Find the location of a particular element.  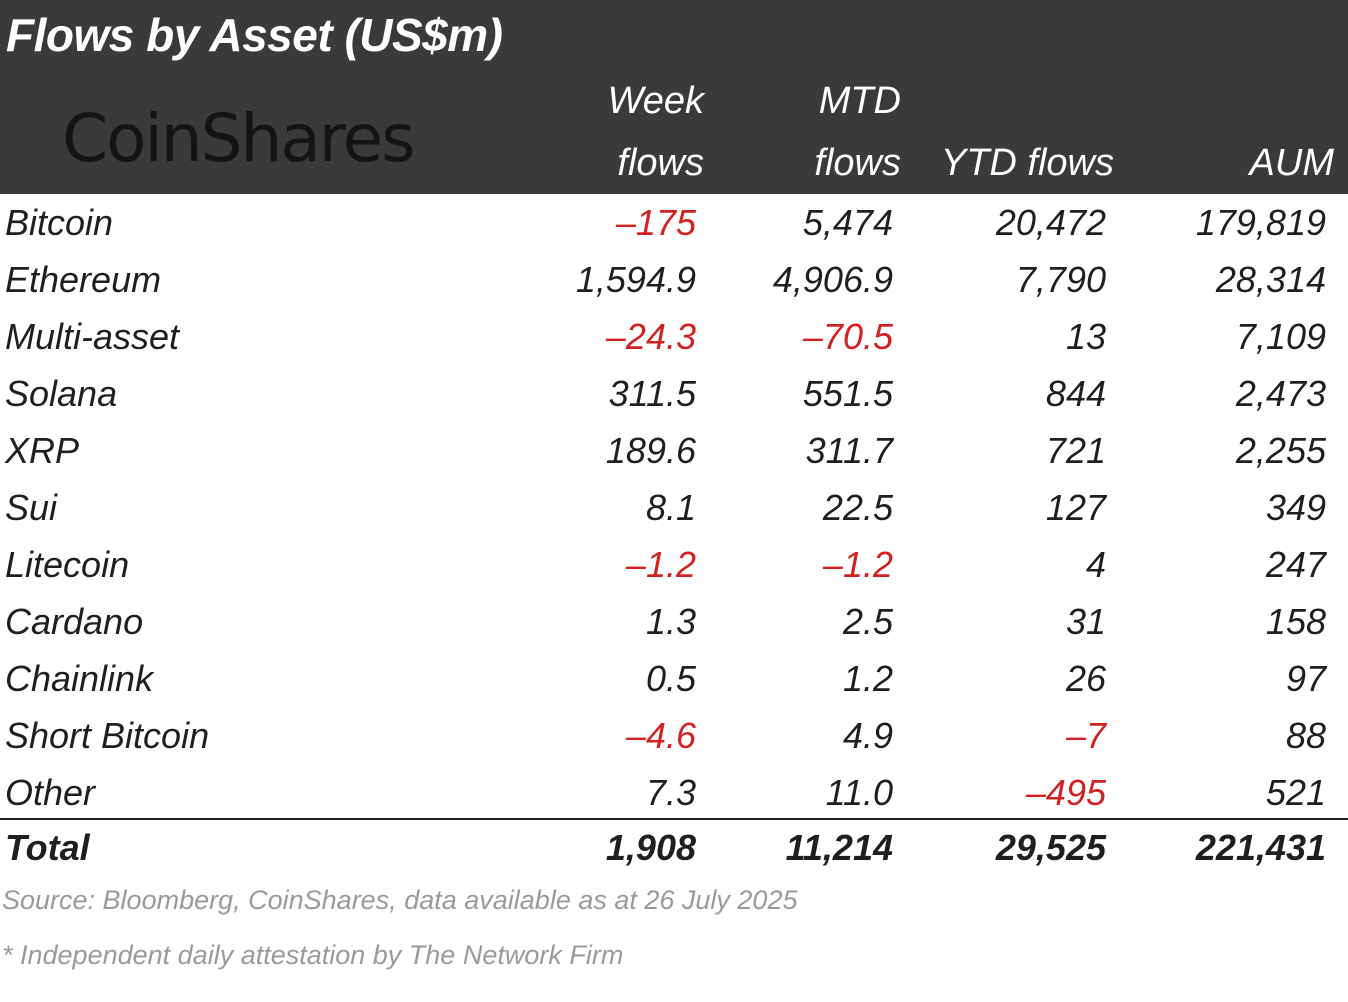

column-header-aum-label: AUM is located at coordinates (1291, 163).